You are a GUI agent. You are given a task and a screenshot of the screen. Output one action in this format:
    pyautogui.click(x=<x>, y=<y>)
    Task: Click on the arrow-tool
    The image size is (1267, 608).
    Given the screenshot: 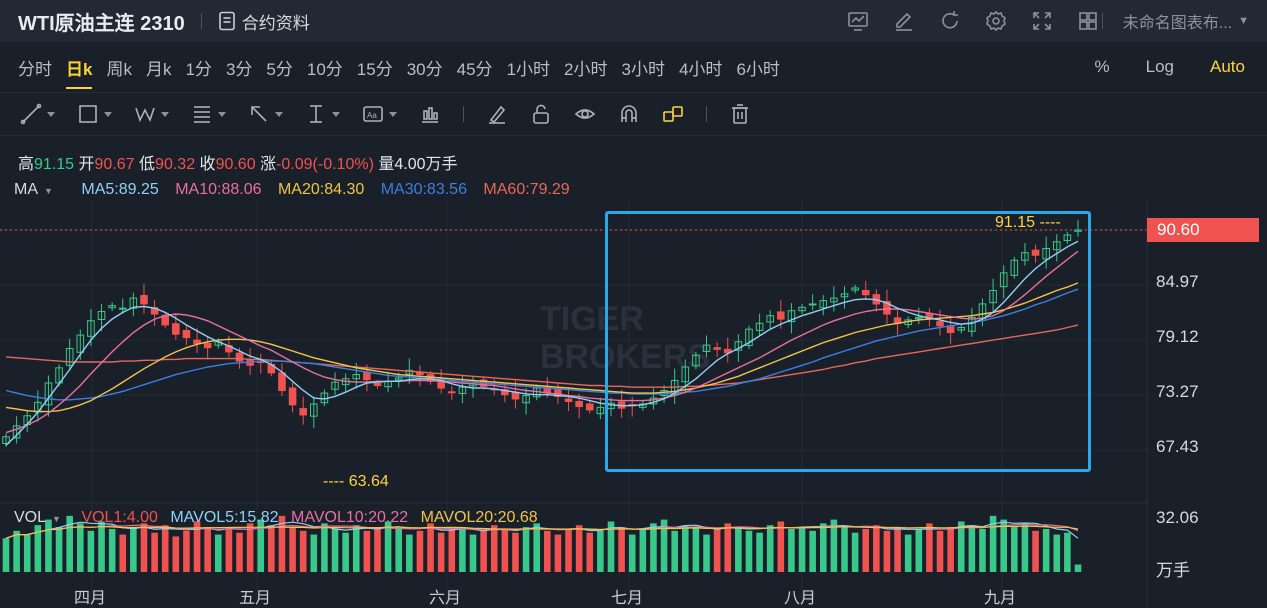 What is the action you would take?
    pyautogui.click(x=265, y=114)
    